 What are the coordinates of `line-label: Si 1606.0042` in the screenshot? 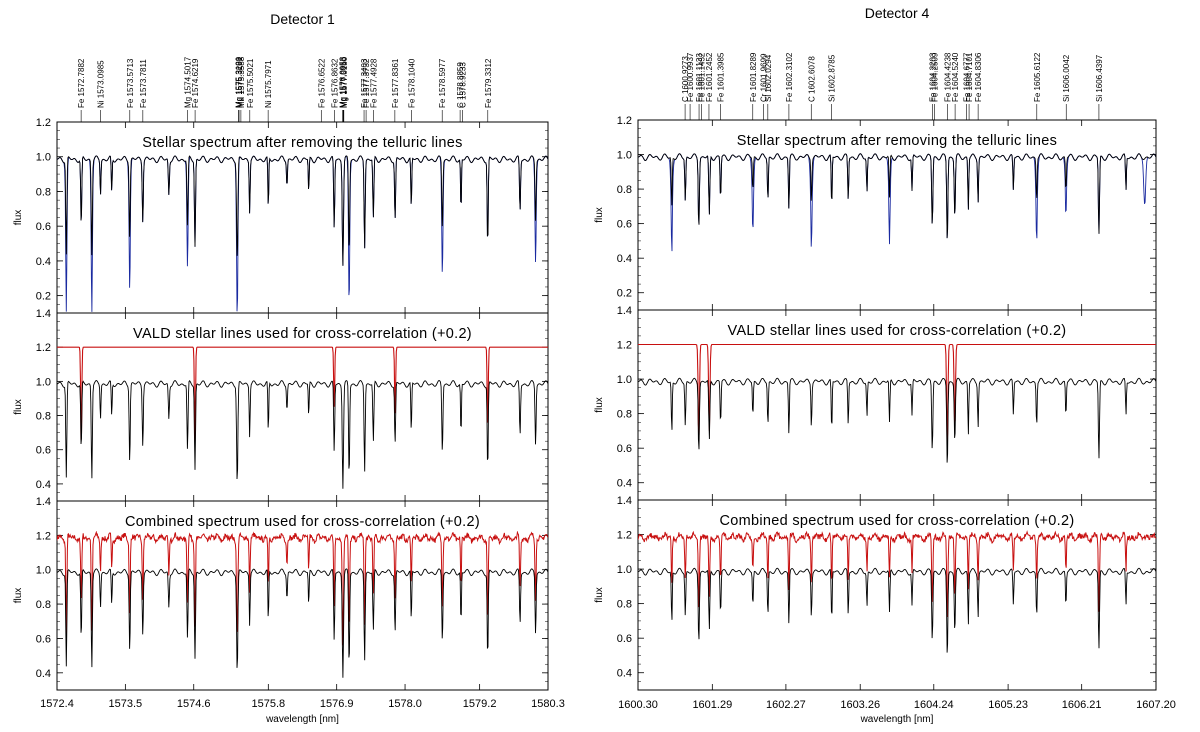 It's located at (1066, 78).